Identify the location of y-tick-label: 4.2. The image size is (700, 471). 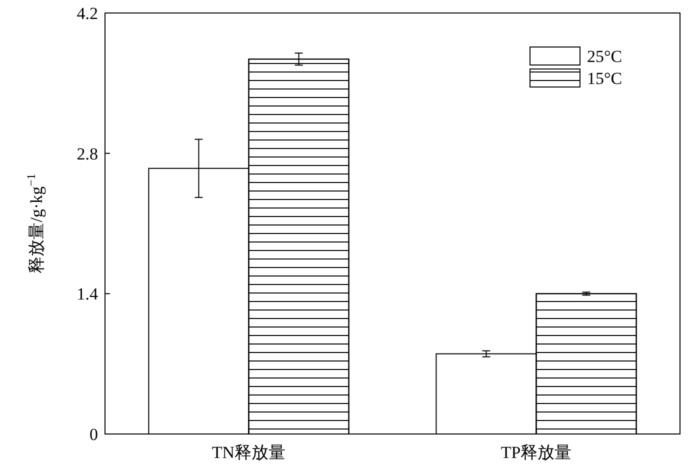
(87, 13).